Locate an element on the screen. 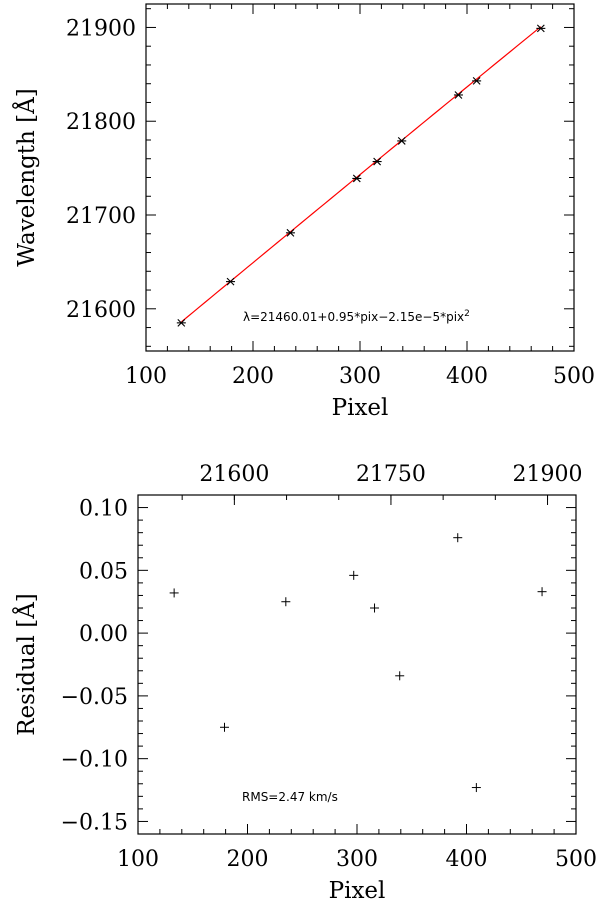  y-tick-label: 21900 is located at coordinates (101, 28).